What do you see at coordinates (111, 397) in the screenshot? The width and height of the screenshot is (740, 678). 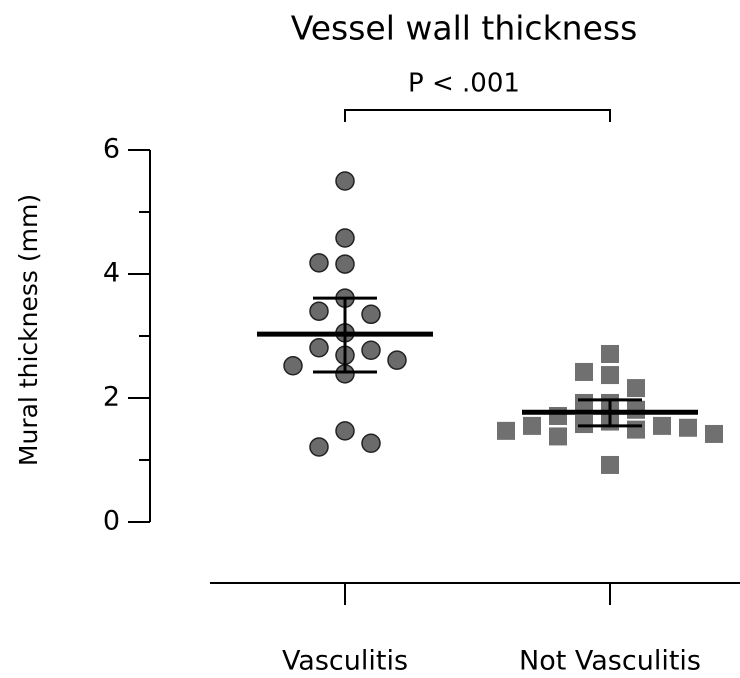 I see `y-tick-label: 2` at bounding box center [111, 397].